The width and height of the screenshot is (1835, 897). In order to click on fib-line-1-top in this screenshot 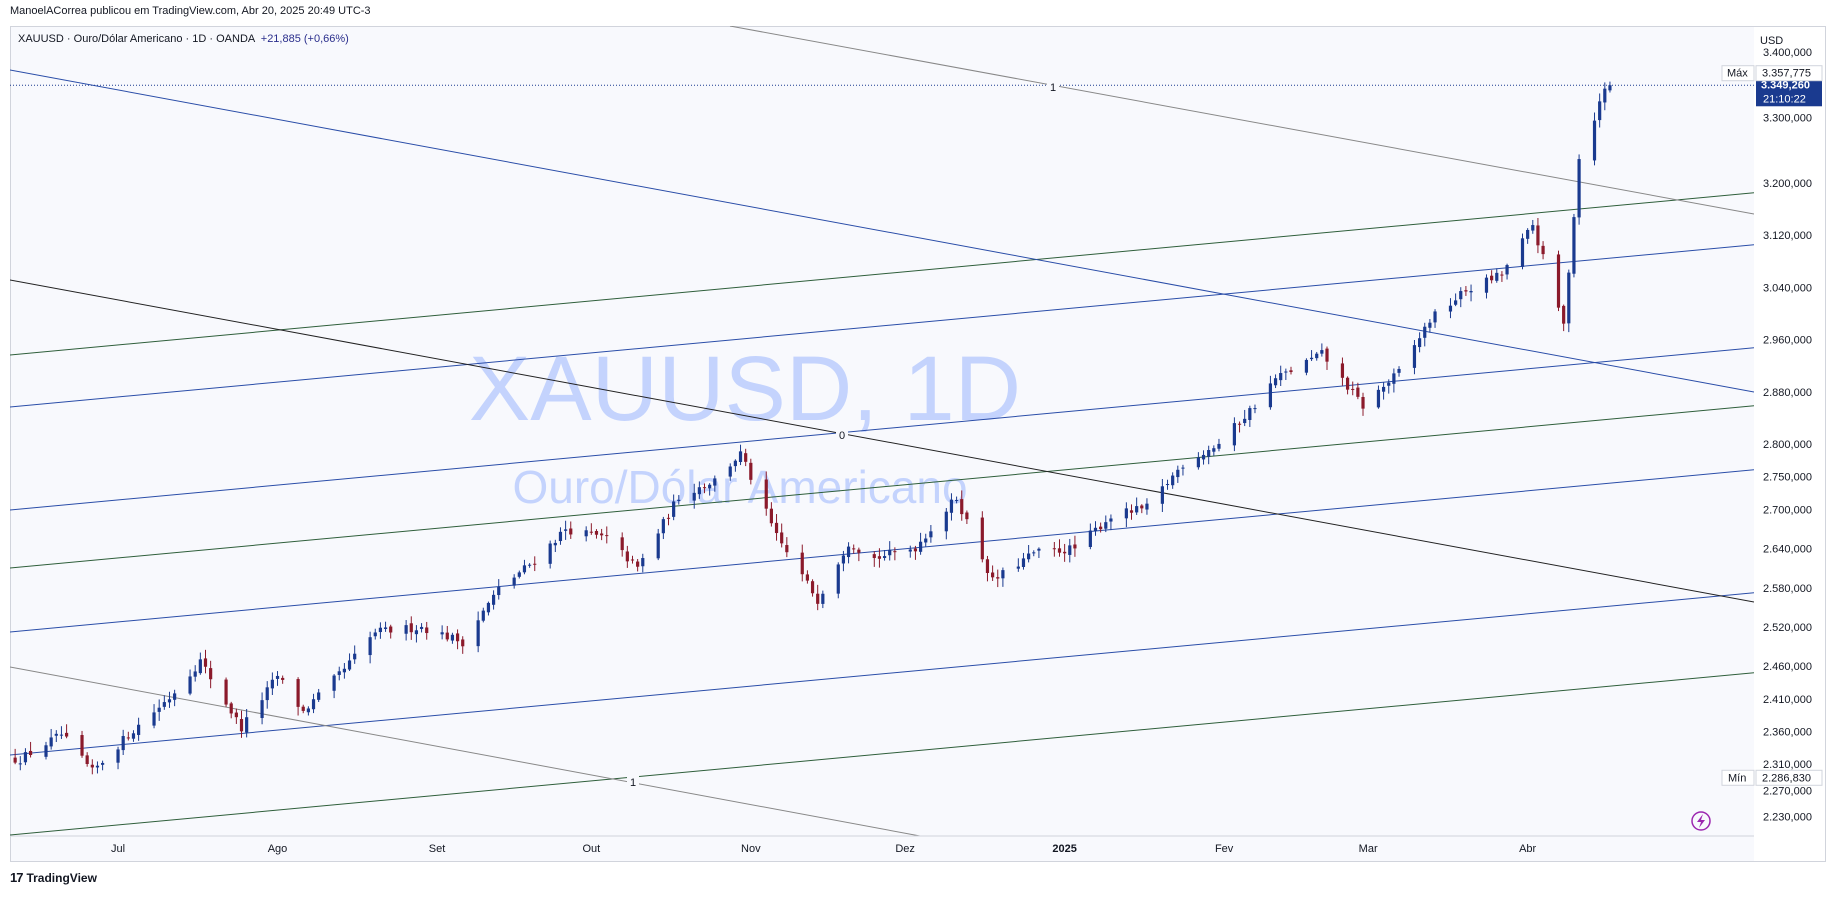, I will do `click(1241, 120)`.